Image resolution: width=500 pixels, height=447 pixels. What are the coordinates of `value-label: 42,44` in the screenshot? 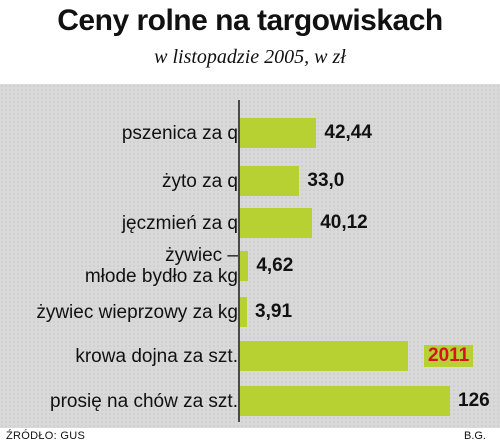 It's located at (348, 132).